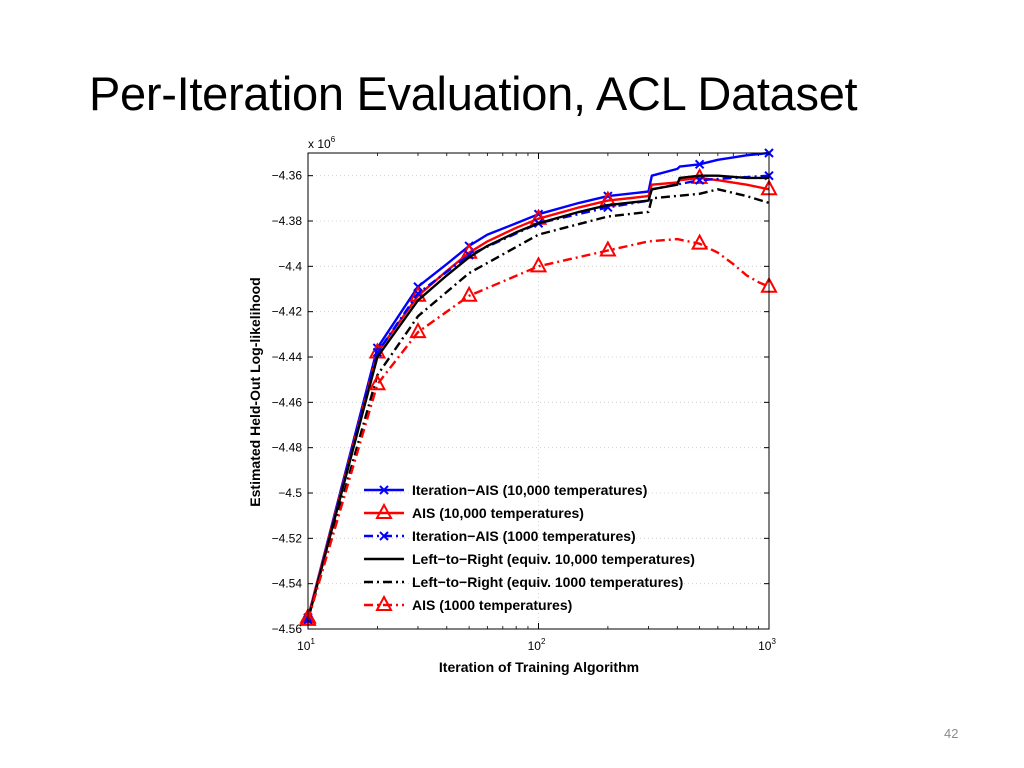 The height and width of the screenshot is (768, 1024). I want to click on slide-title: Per-Iteration Evaluation, ACL Dataset, so click(473, 93).